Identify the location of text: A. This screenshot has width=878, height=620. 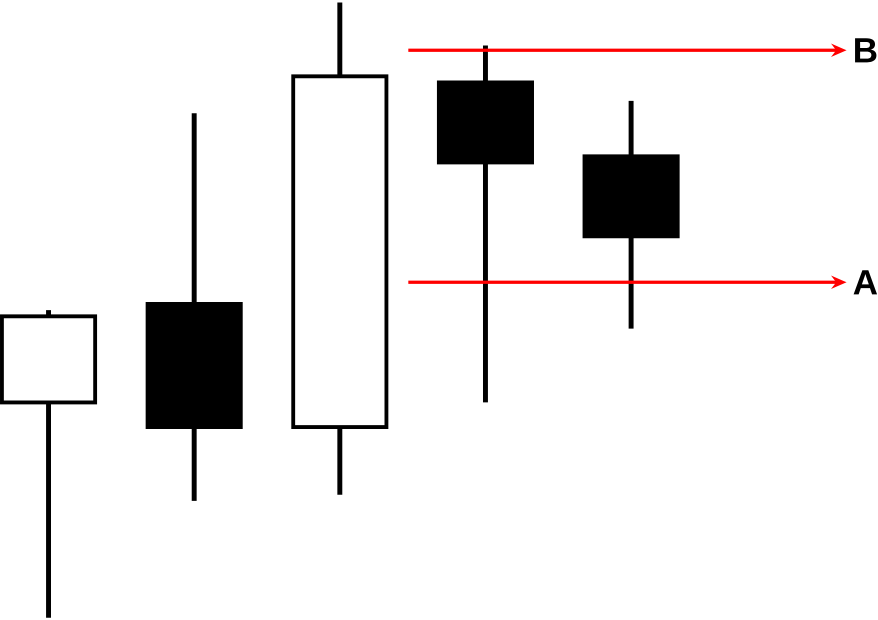
(866, 282).